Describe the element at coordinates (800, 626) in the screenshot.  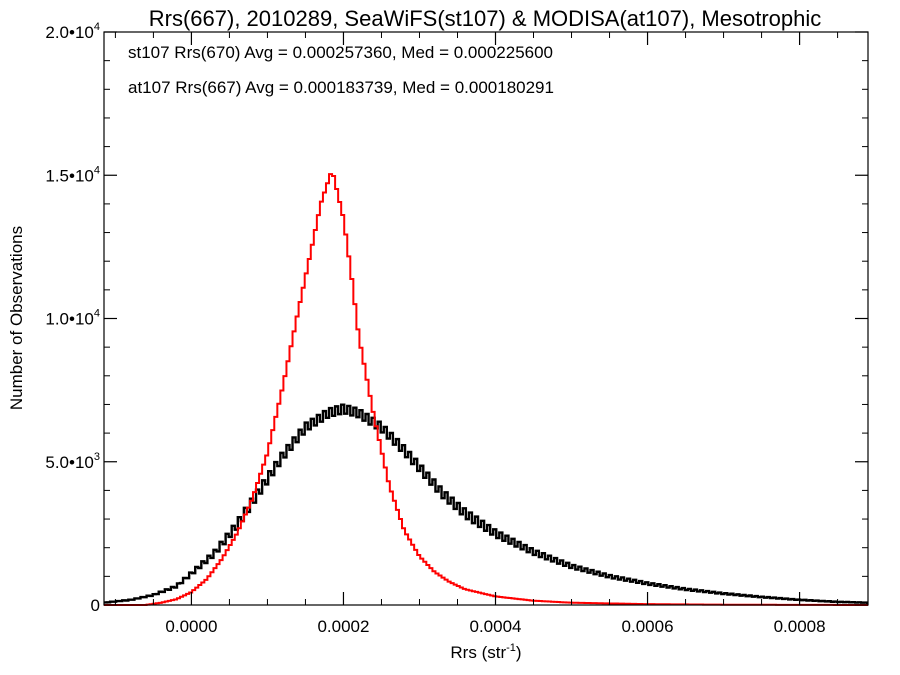
I see `x-tick-label: 0.0008` at that location.